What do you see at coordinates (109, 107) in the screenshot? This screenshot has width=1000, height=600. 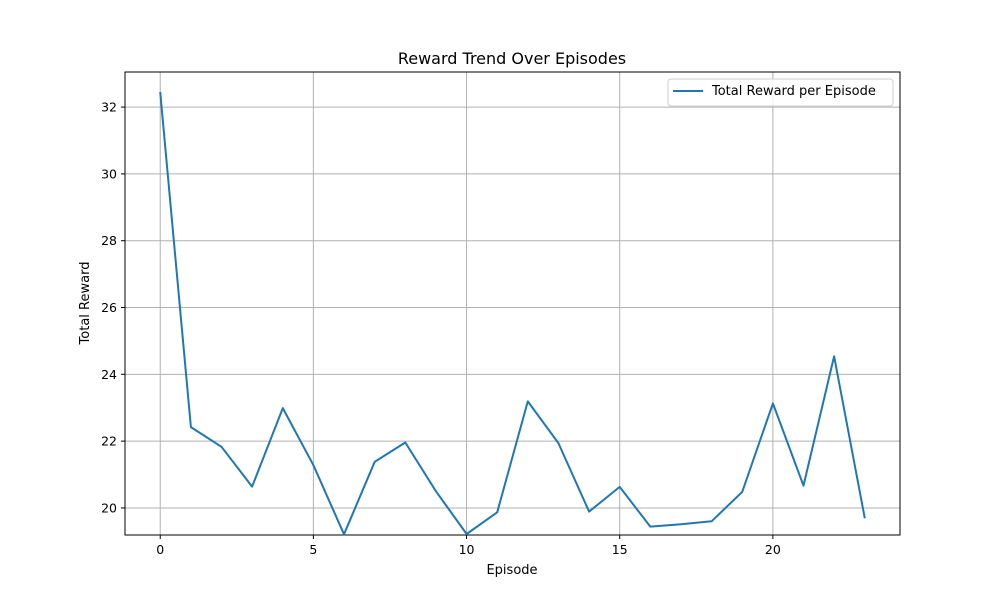 I see `y-tick-label: 32` at bounding box center [109, 107].